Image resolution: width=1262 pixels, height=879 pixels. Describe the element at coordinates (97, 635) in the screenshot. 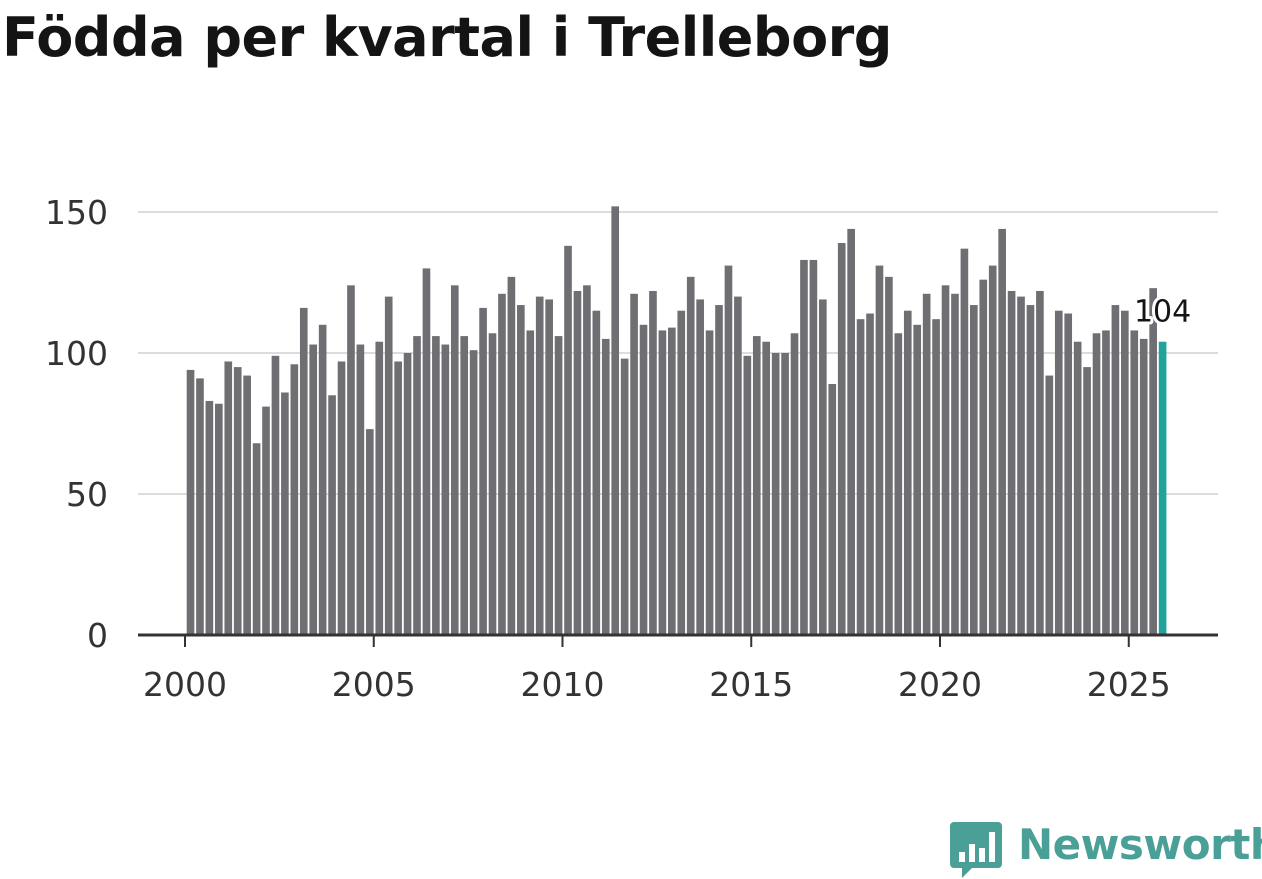

I see `y-tick-label: 0` at that location.